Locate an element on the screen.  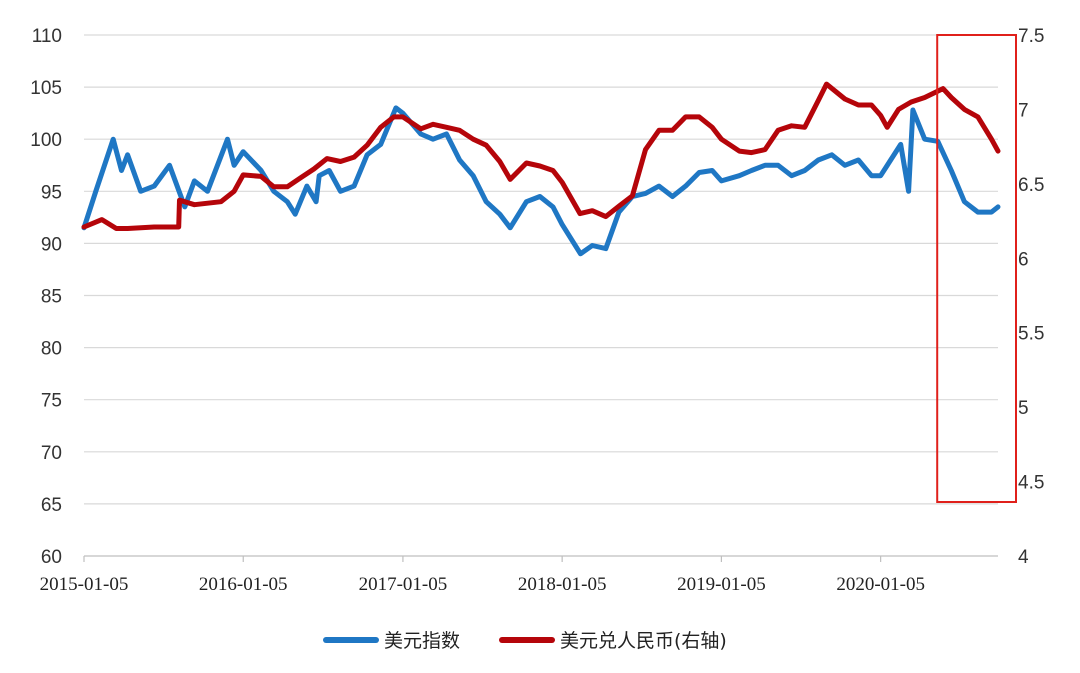
legend-label-usd-cny: 美元兑人民币(右轴) is located at coordinates (643, 641).